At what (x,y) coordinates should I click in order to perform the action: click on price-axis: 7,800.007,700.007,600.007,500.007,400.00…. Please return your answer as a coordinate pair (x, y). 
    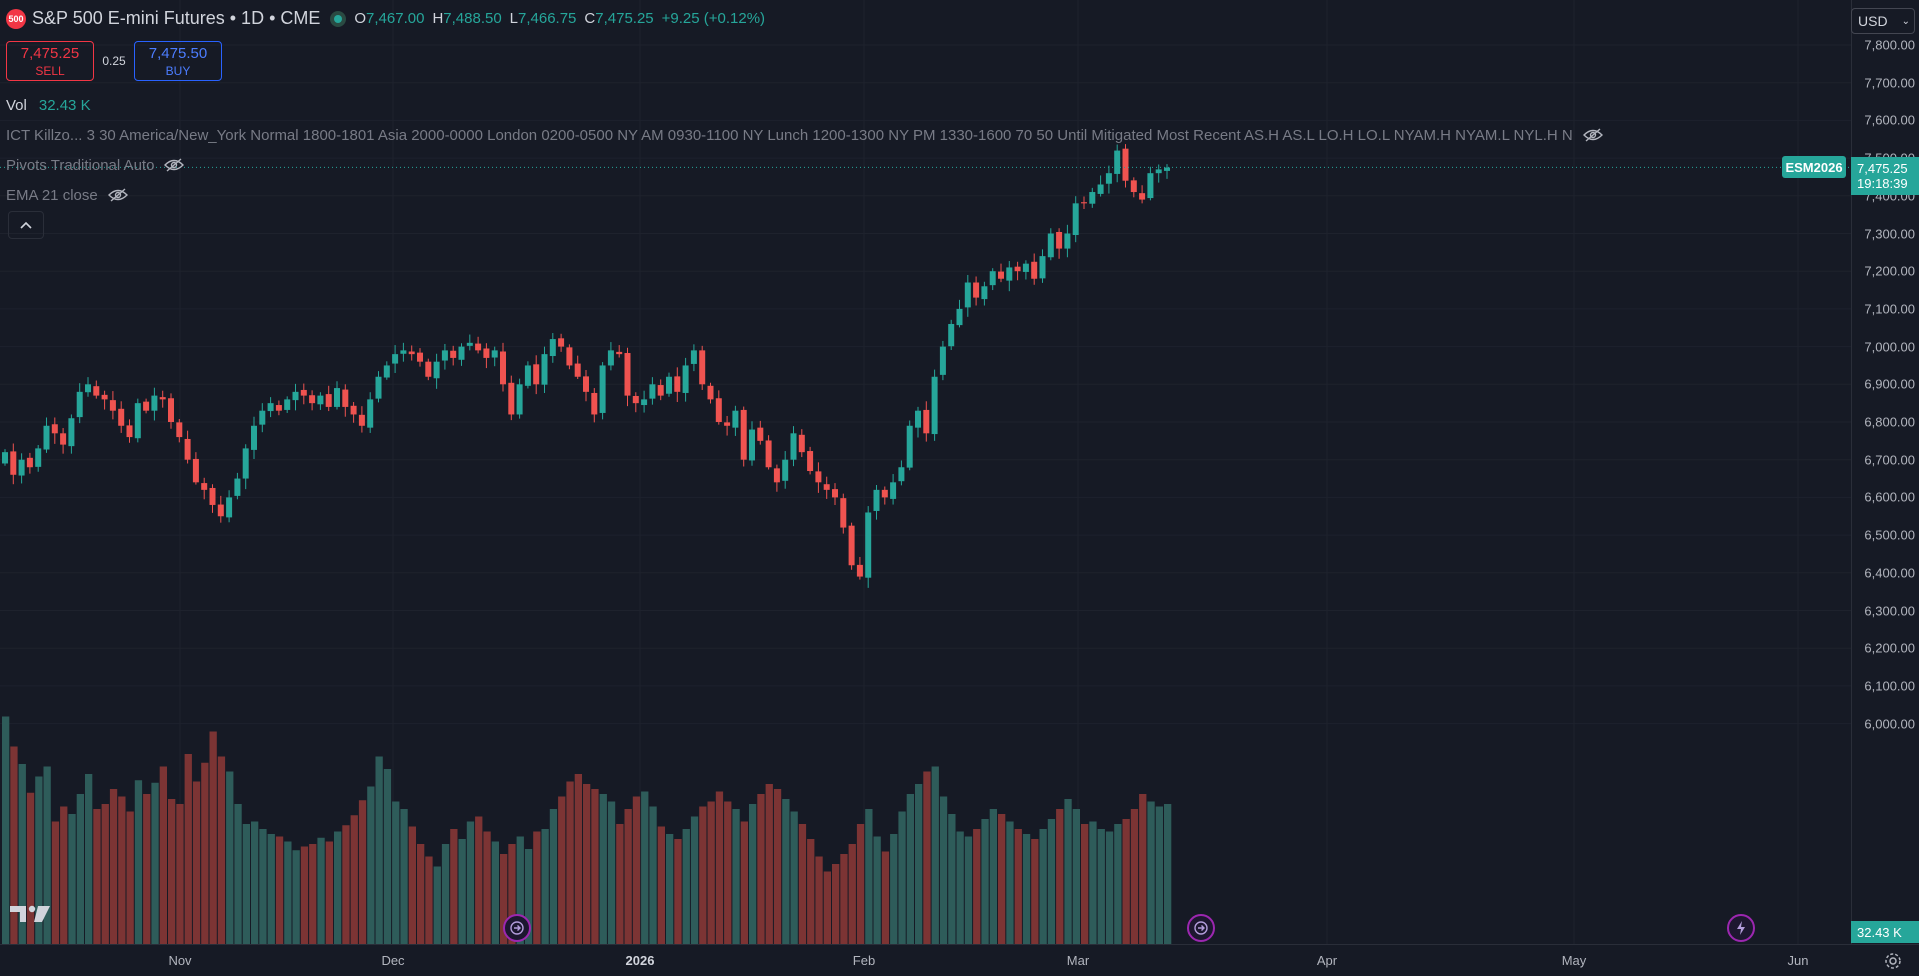
    Looking at the image, I should click on (1885, 472).